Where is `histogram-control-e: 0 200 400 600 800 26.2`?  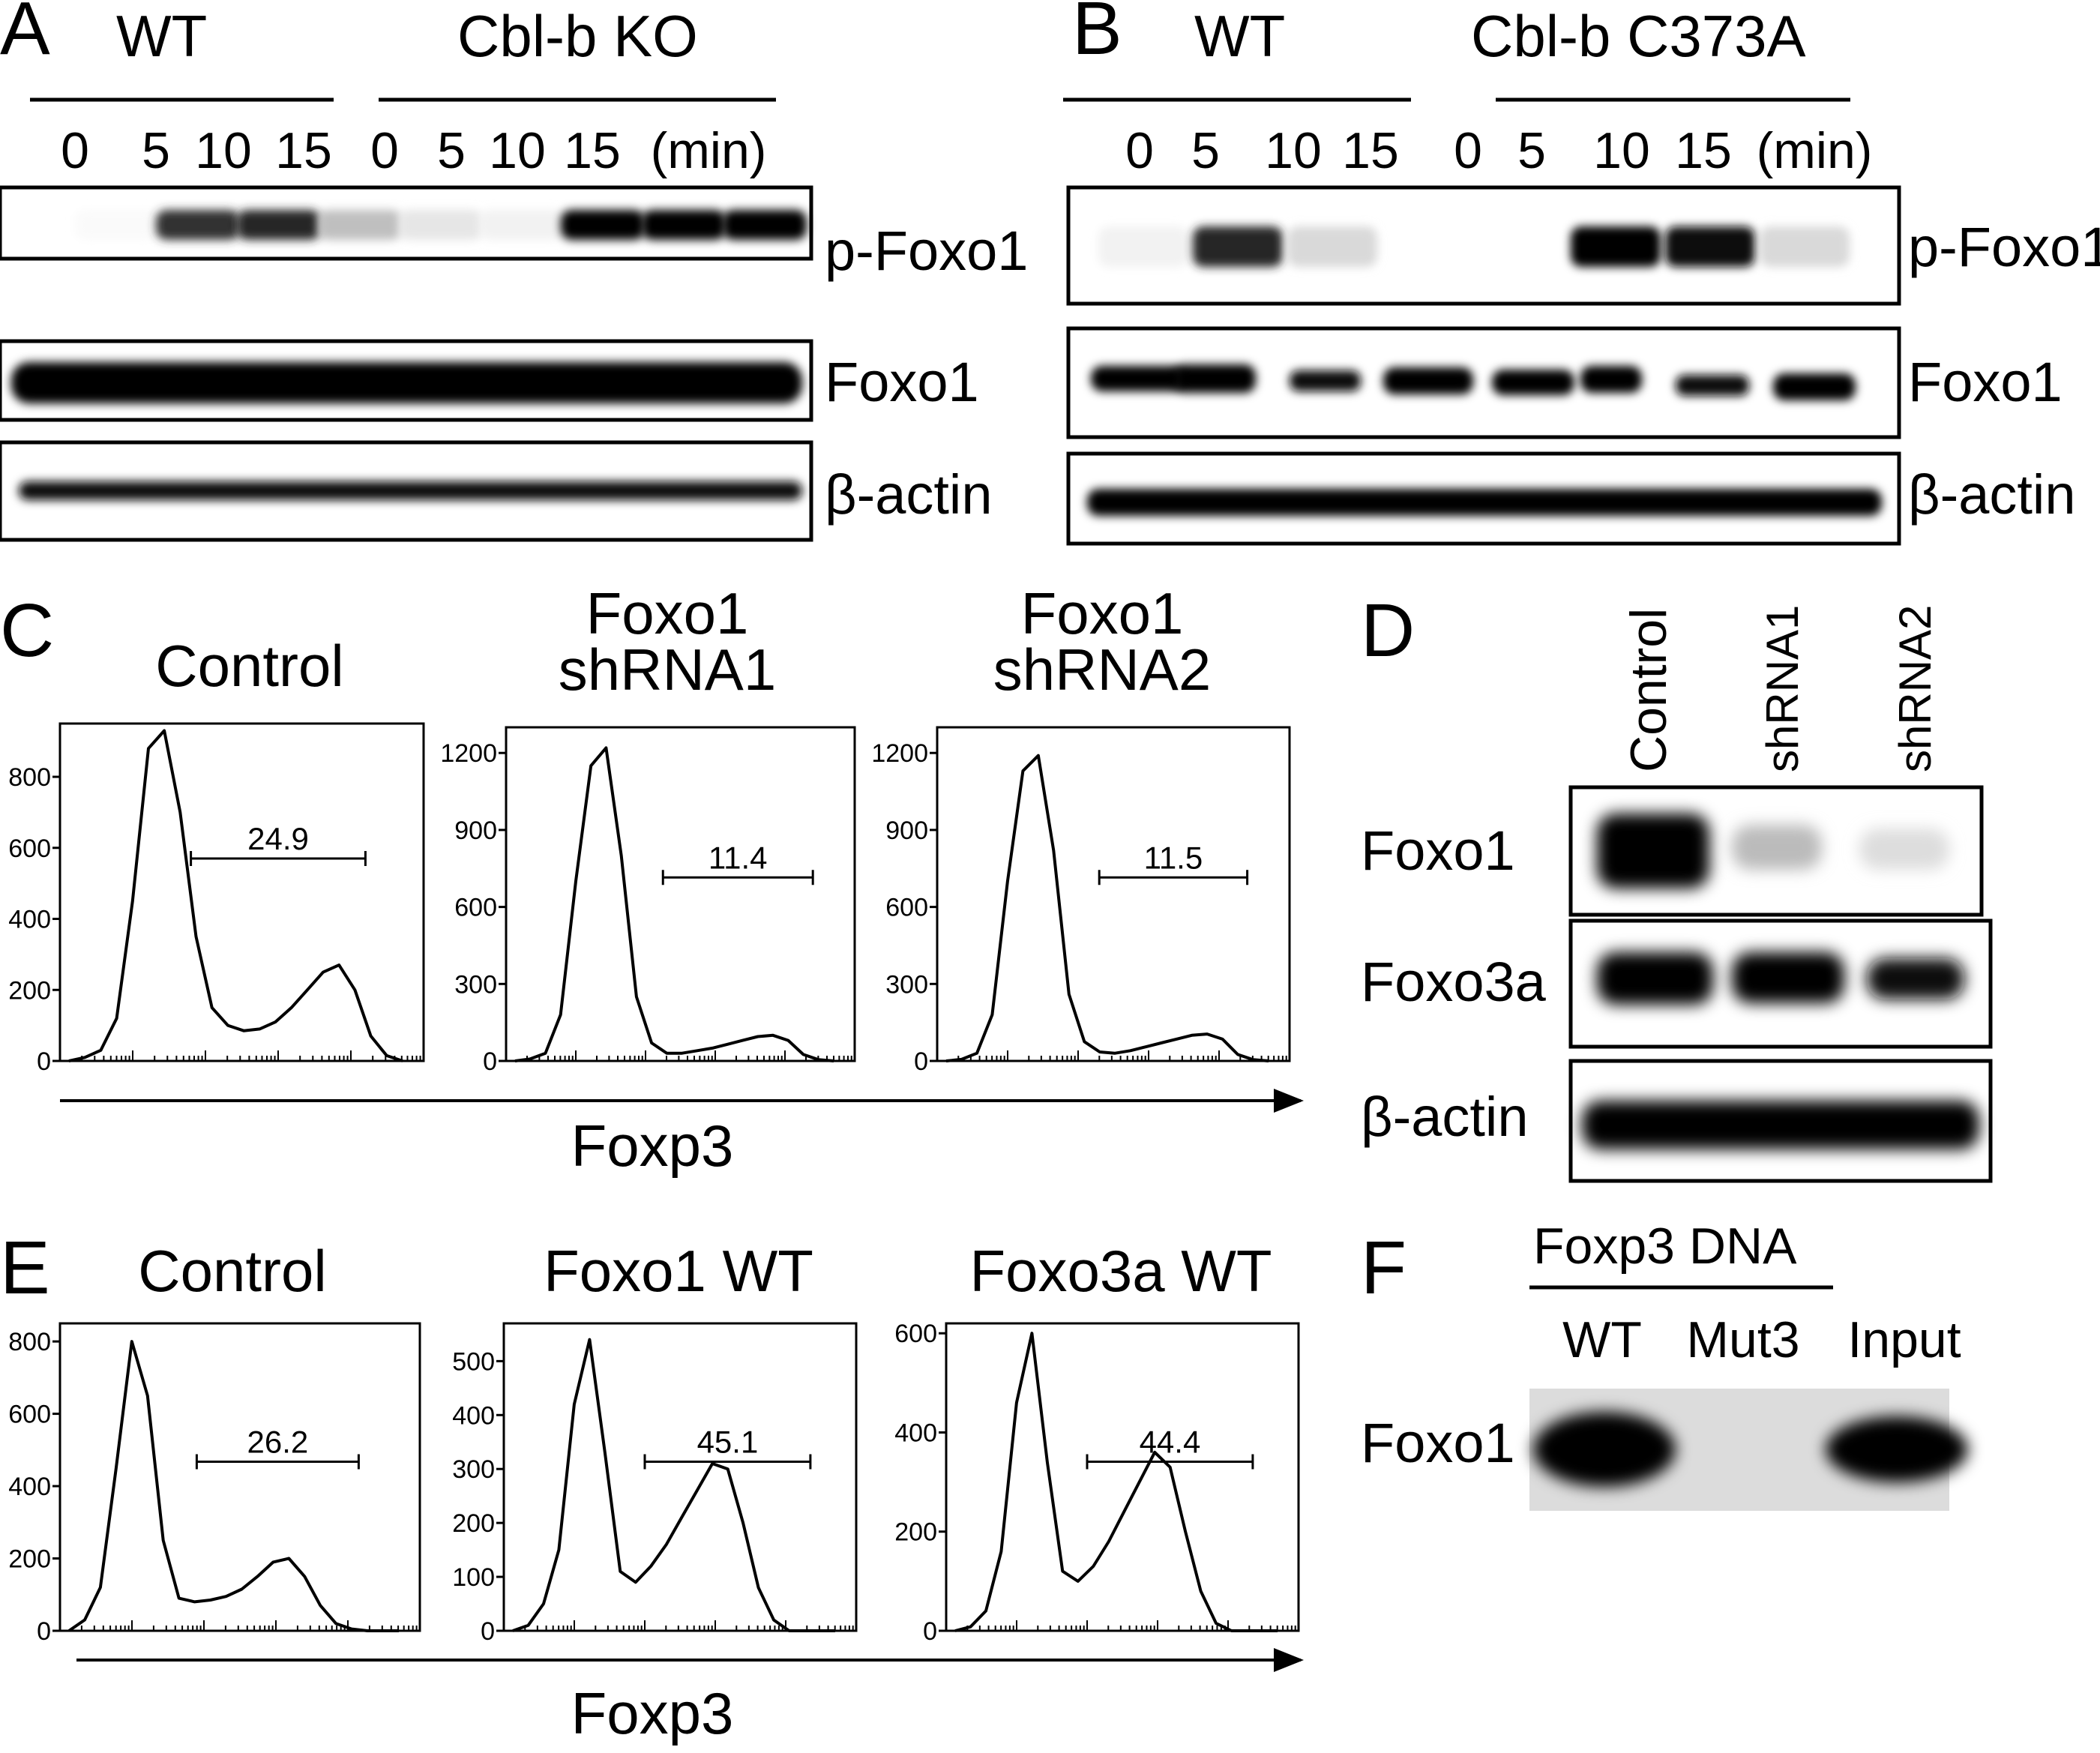
histogram-control-e: 0 200 400 600 800 26.2 is located at coordinates (214, 1484).